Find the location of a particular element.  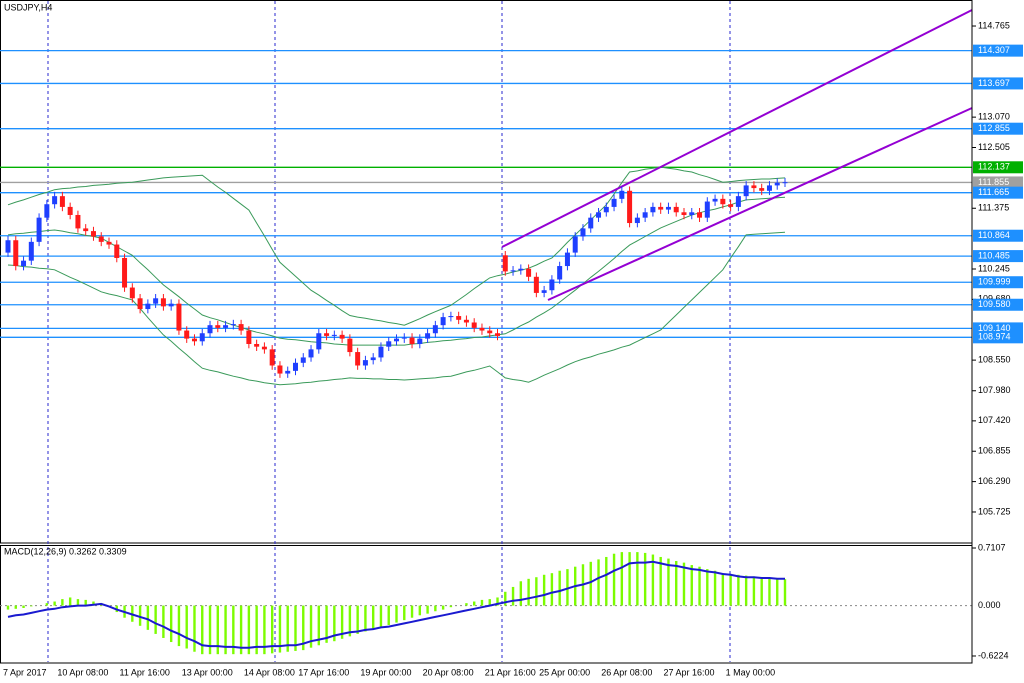

macd-tick-label: -0.6224 is located at coordinates (993, 655).